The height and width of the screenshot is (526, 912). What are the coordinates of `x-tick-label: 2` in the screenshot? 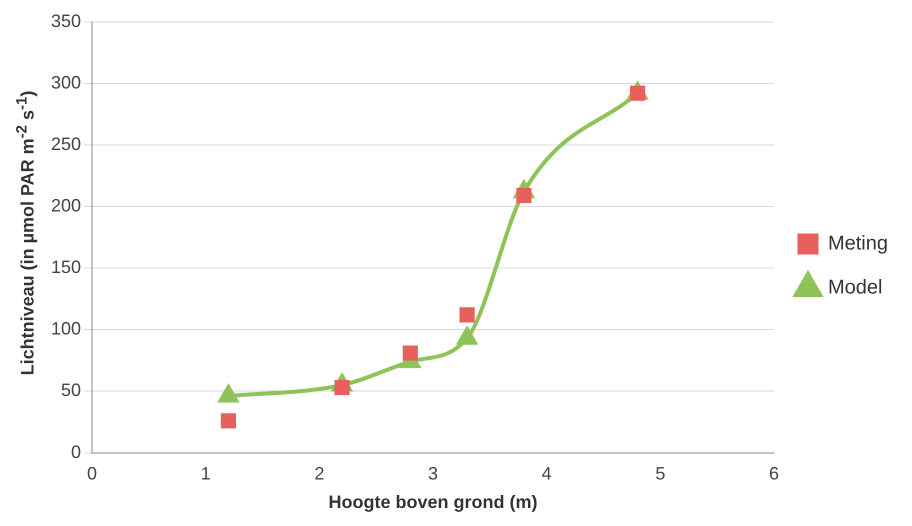 It's located at (319, 474).